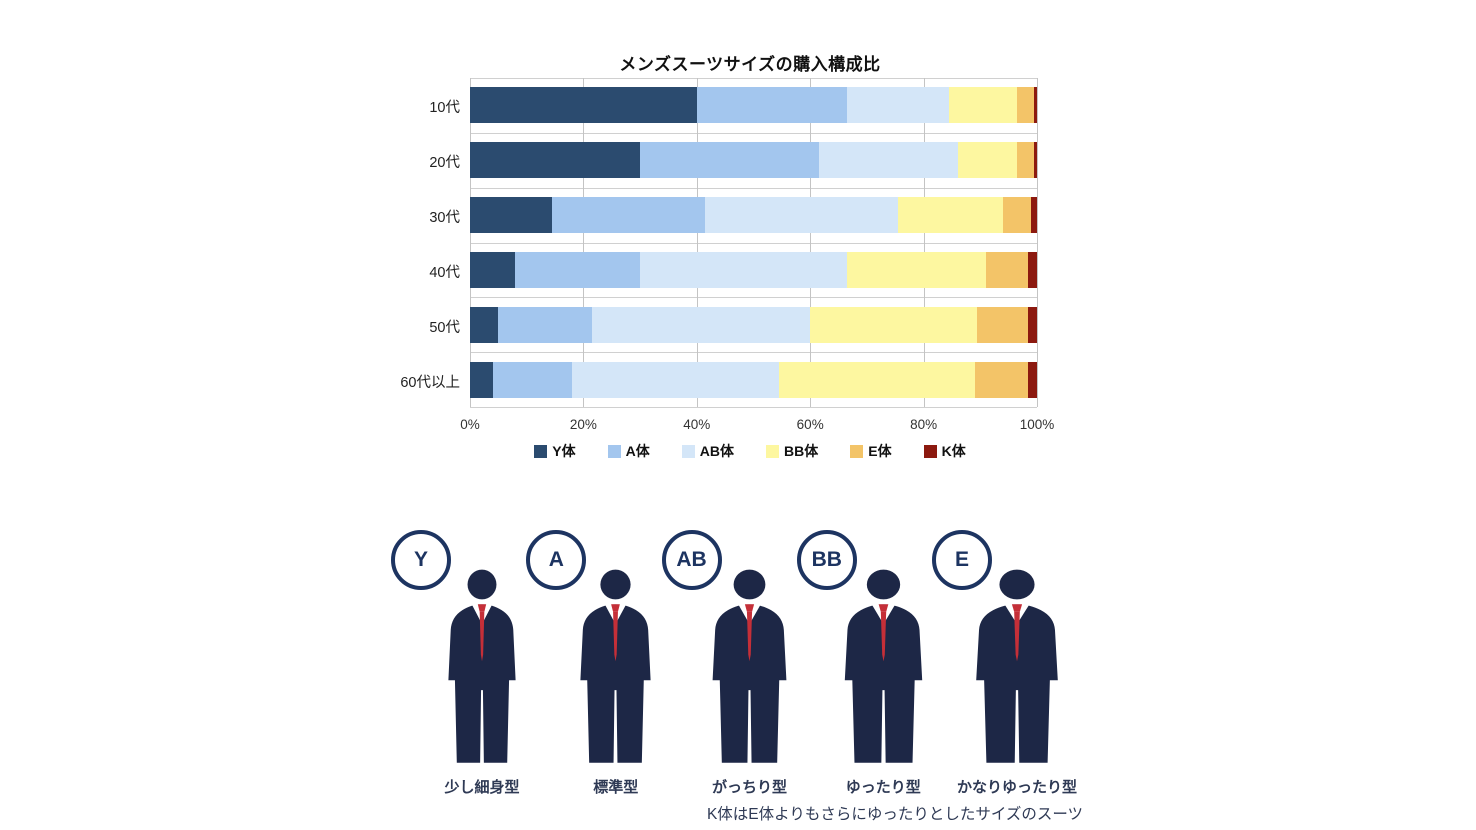 The height and width of the screenshot is (830, 1476). I want to click on chart-legend: Y体 A体 AB体 BB体 E体 K体, so click(750, 451).